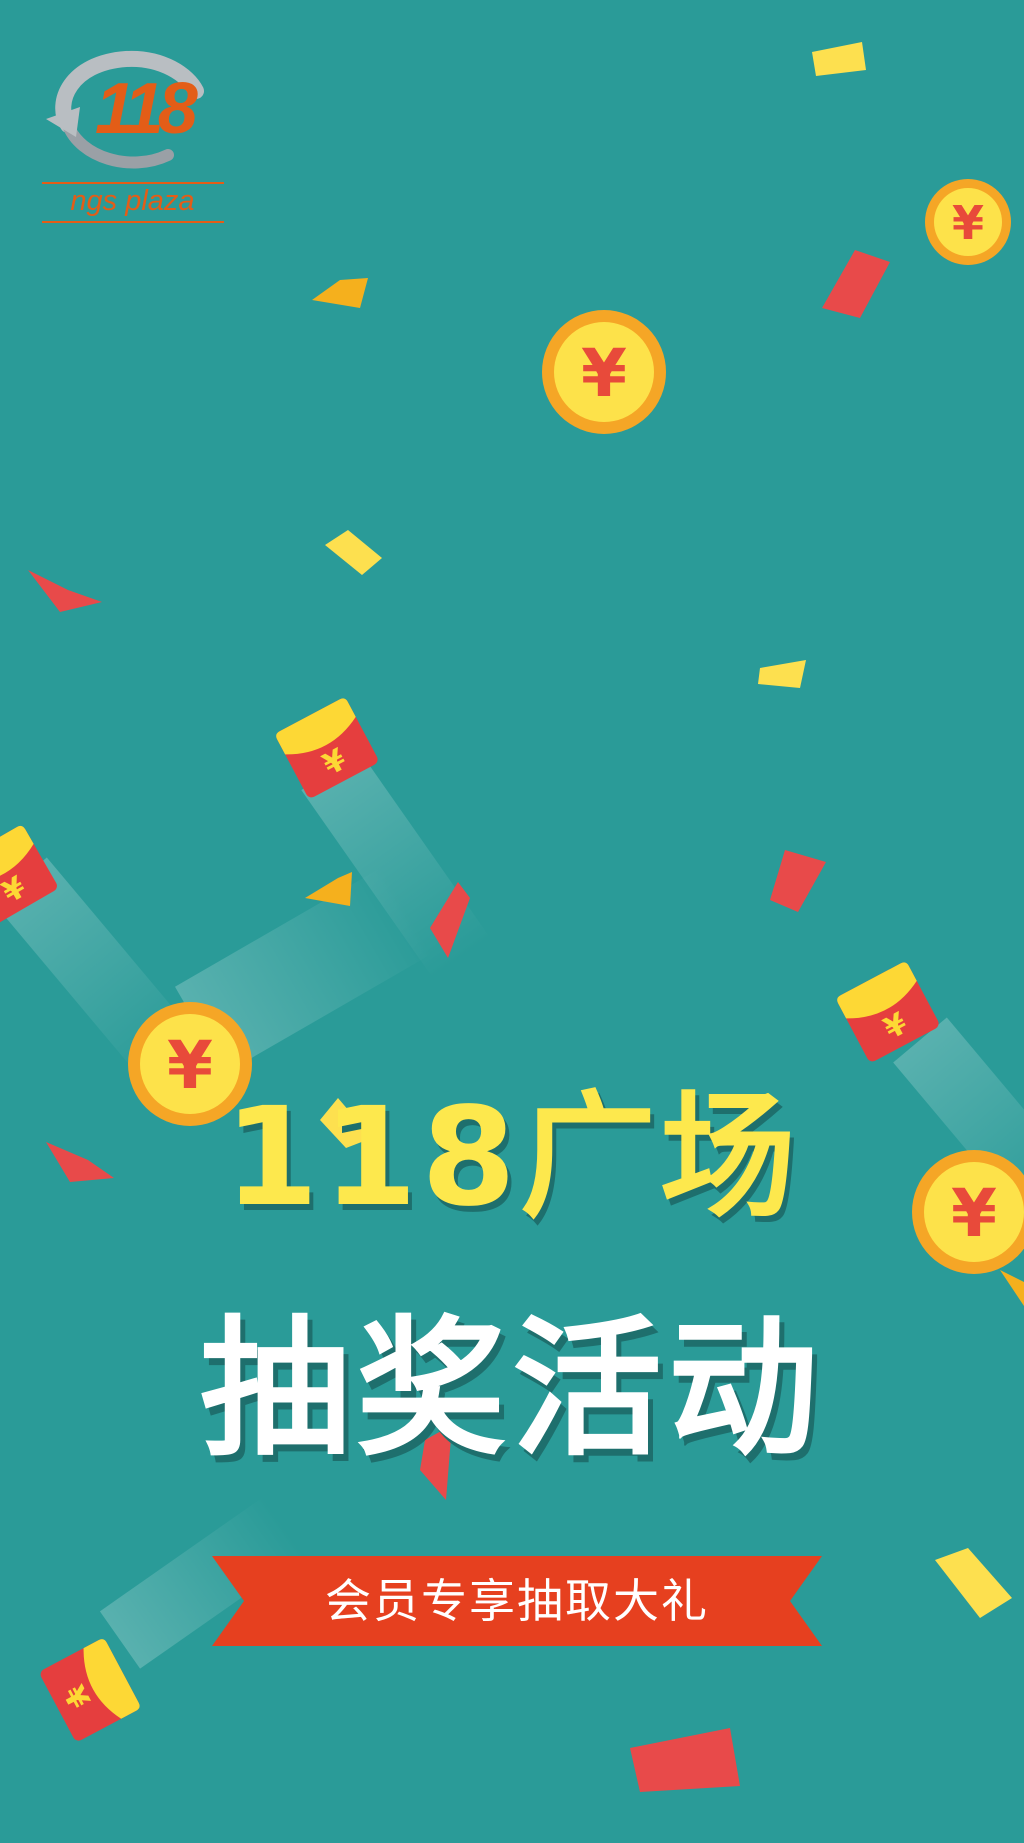 The width and height of the screenshot is (1024, 1843). I want to click on subtitle: 会员专享抽取大礼, so click(517, 1601).